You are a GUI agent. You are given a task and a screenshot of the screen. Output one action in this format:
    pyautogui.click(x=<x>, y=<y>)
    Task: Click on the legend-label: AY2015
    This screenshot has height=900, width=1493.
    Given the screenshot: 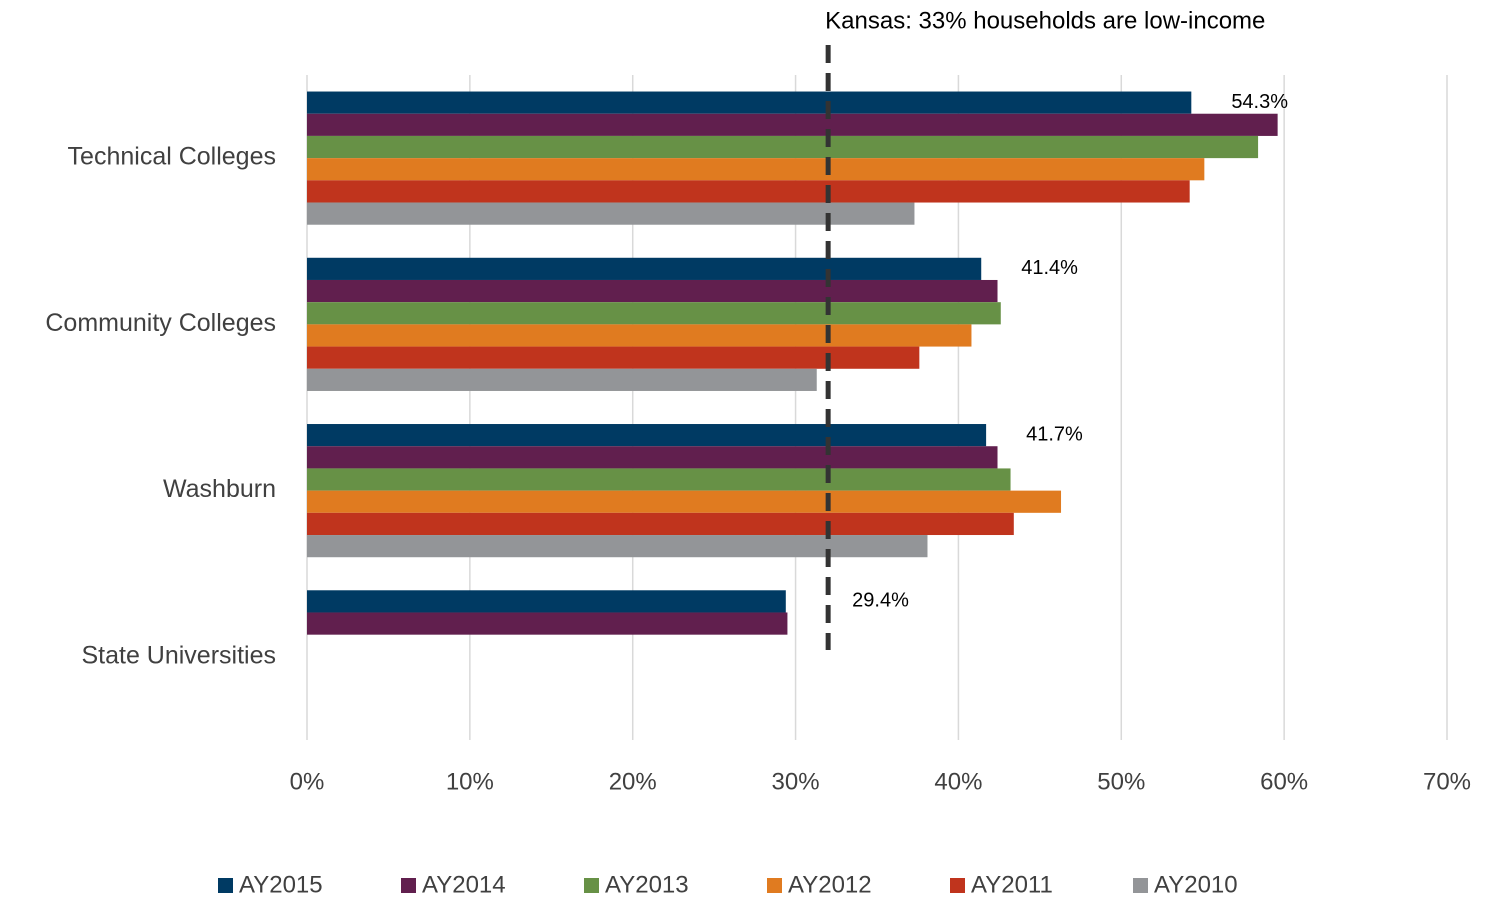 What is the action you would take?
    pyautogui.click(x=281, y=884)
    